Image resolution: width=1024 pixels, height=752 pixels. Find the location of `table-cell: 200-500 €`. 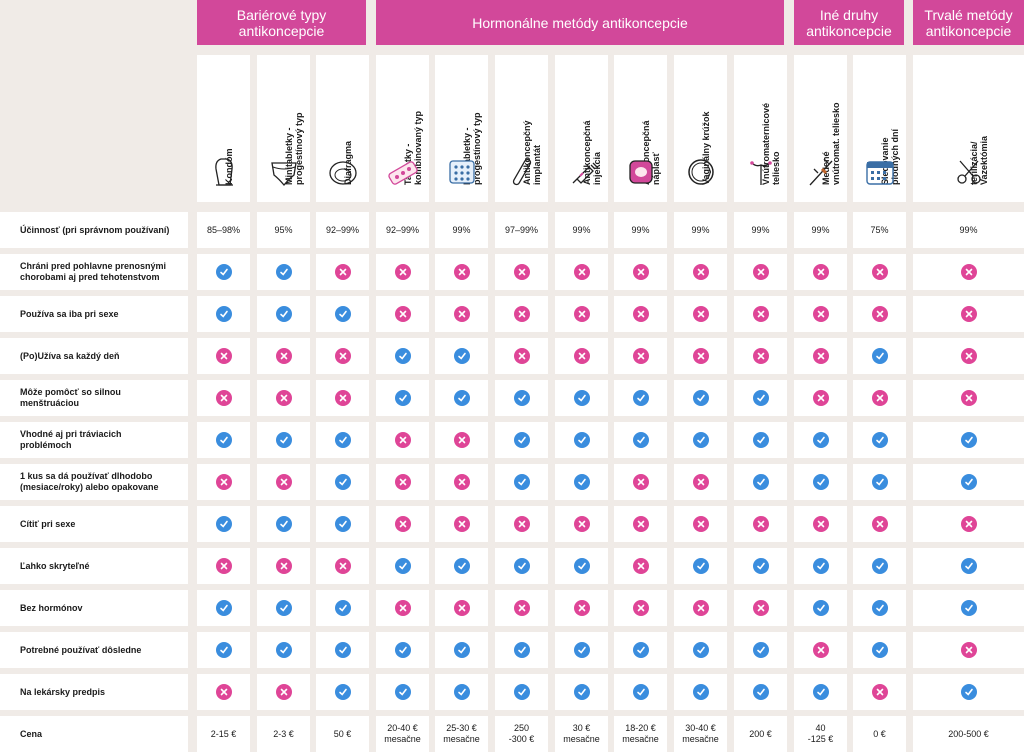

table-cell: 200-500 € is located at coordinates (968, 734).